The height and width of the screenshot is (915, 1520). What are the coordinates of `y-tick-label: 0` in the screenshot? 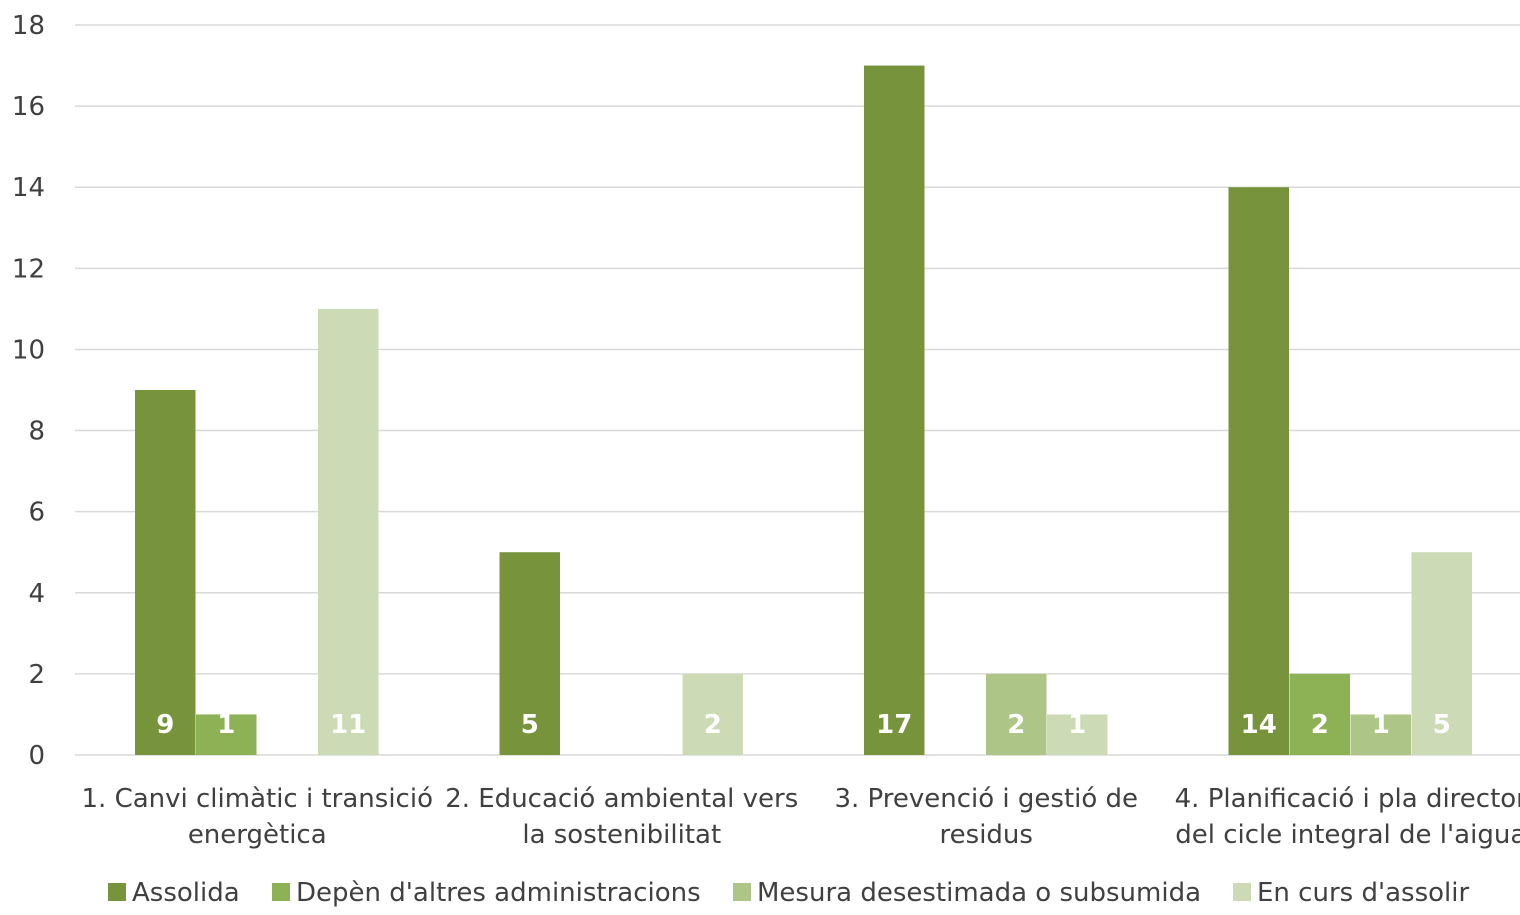 It's located at (36, 756).